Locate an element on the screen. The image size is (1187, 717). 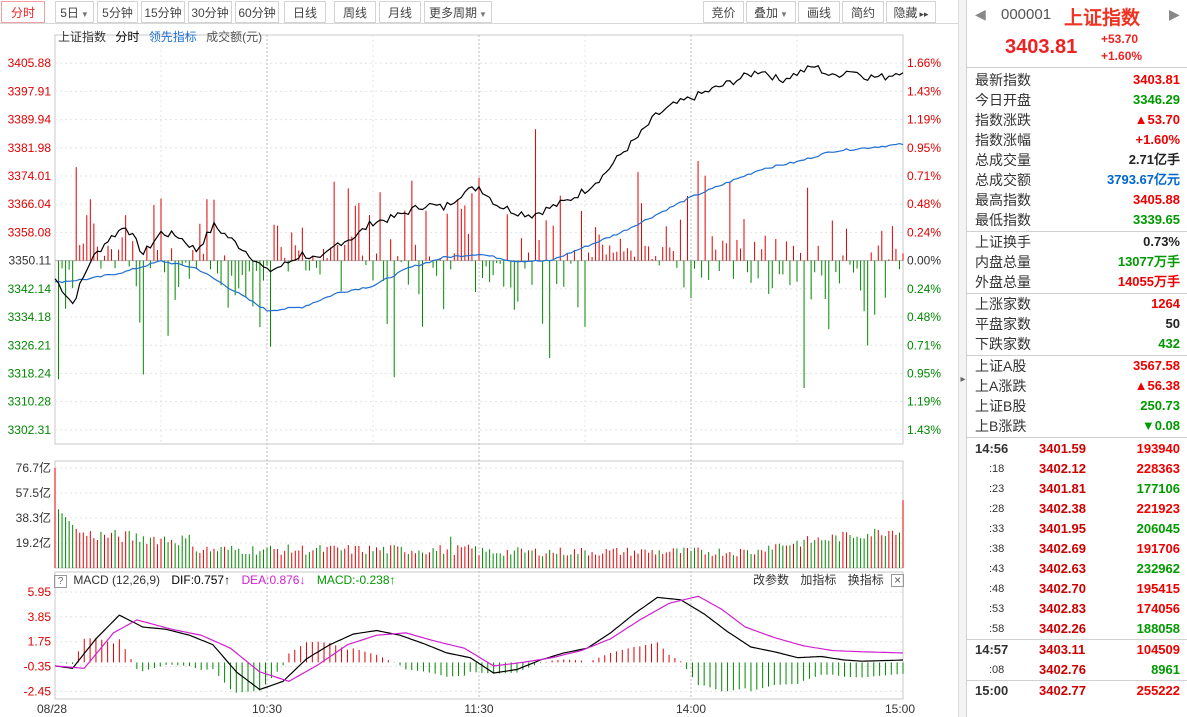
period-tab-label: 日线 is located at coordinates (304, 13).